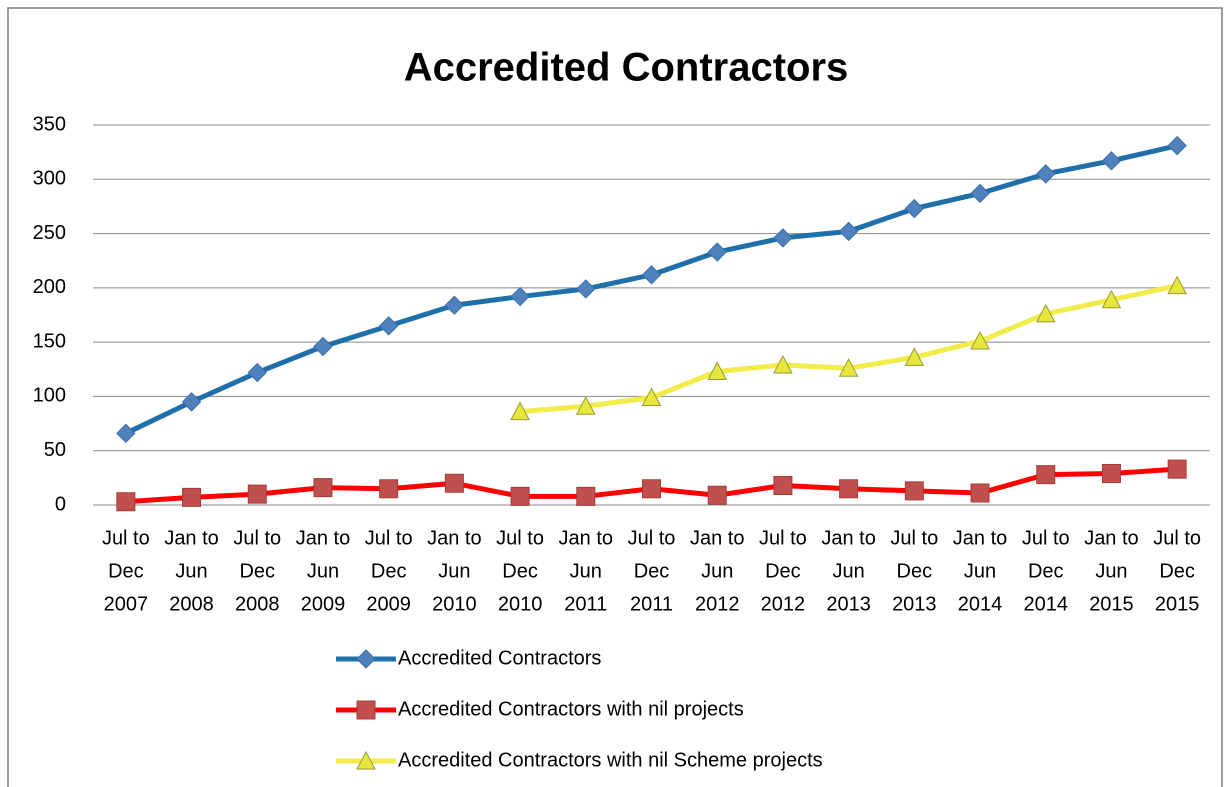  What do you see at coordinates (55, 450) in the screenshot?
I see `y-tick-label: 50` at bounding box center [55, 450].